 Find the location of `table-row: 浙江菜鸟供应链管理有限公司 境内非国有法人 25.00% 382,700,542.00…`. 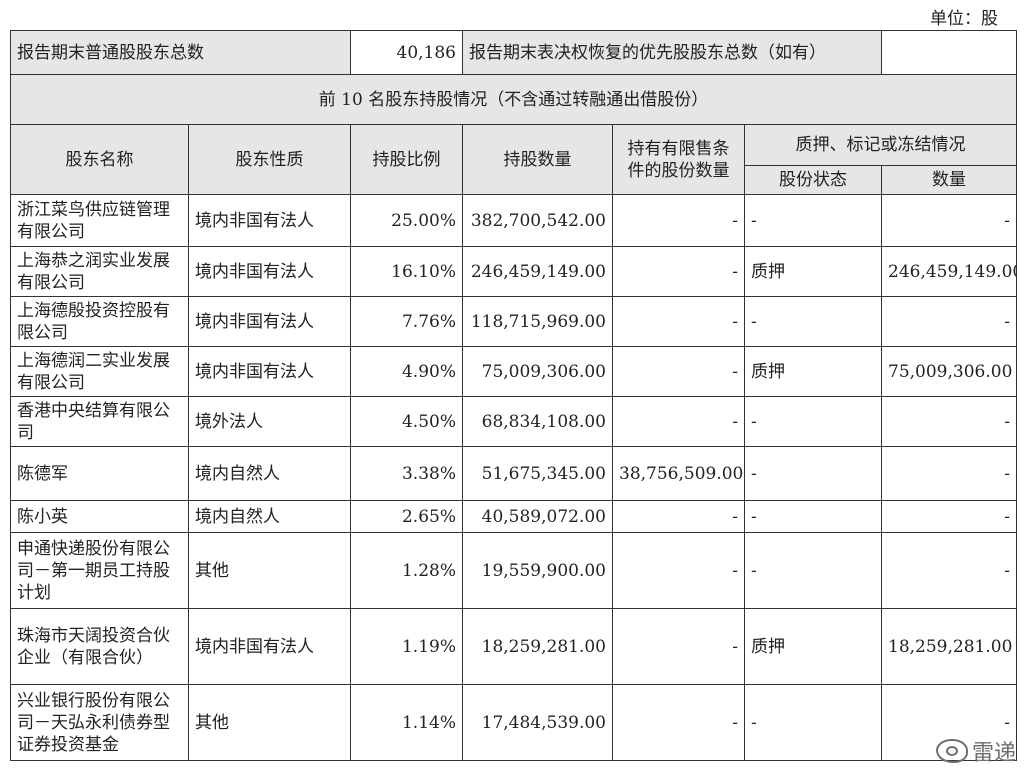

table-row: 浙江菜鸟供应链管理有限公司 境内非国有法人 25.00% 382,700,542.00… is located at coordinates (514, 220).